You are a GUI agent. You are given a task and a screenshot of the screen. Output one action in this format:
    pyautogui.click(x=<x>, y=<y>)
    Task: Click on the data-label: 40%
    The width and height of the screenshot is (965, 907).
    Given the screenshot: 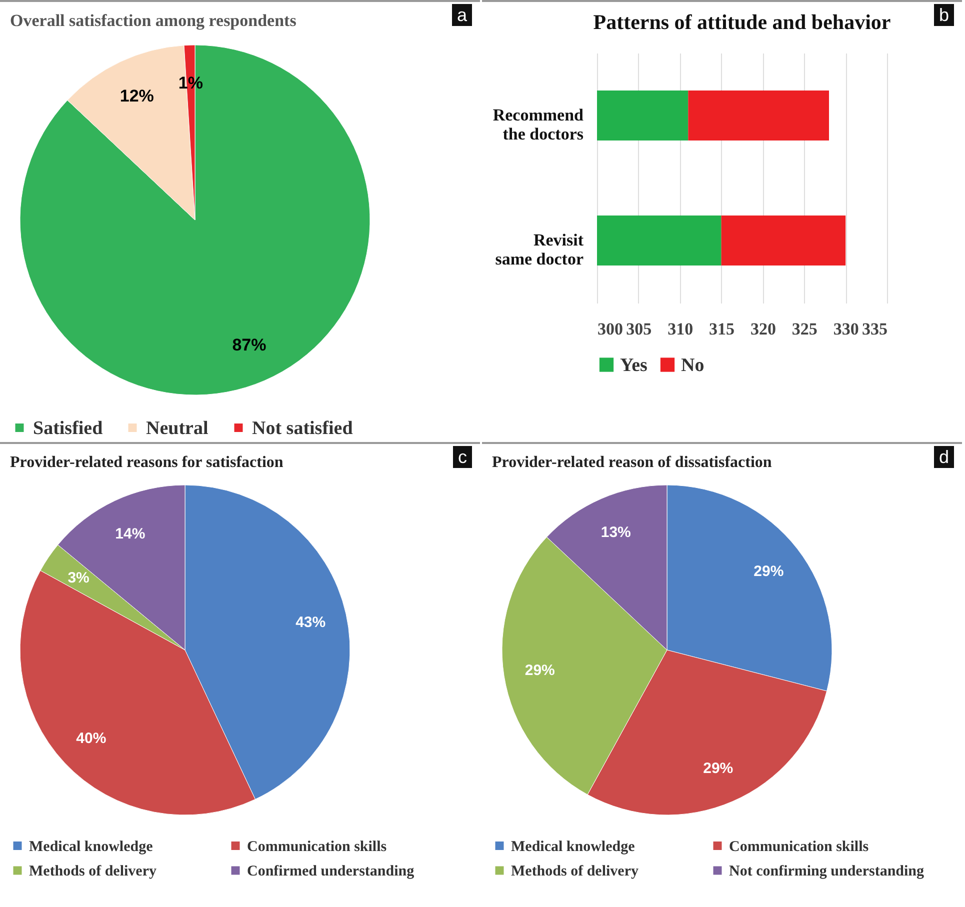 What is the action you would take?
    pyautogui.click(x=91, y=739)
    